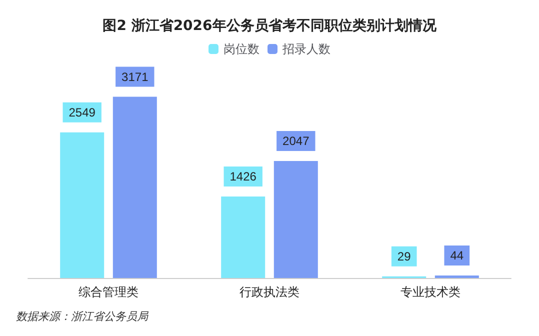 The width and height of the screenshot is (539, 336). Describe the element at coordinates (243, 177) in the screenshot. I see `data-label: 1426` at that location.